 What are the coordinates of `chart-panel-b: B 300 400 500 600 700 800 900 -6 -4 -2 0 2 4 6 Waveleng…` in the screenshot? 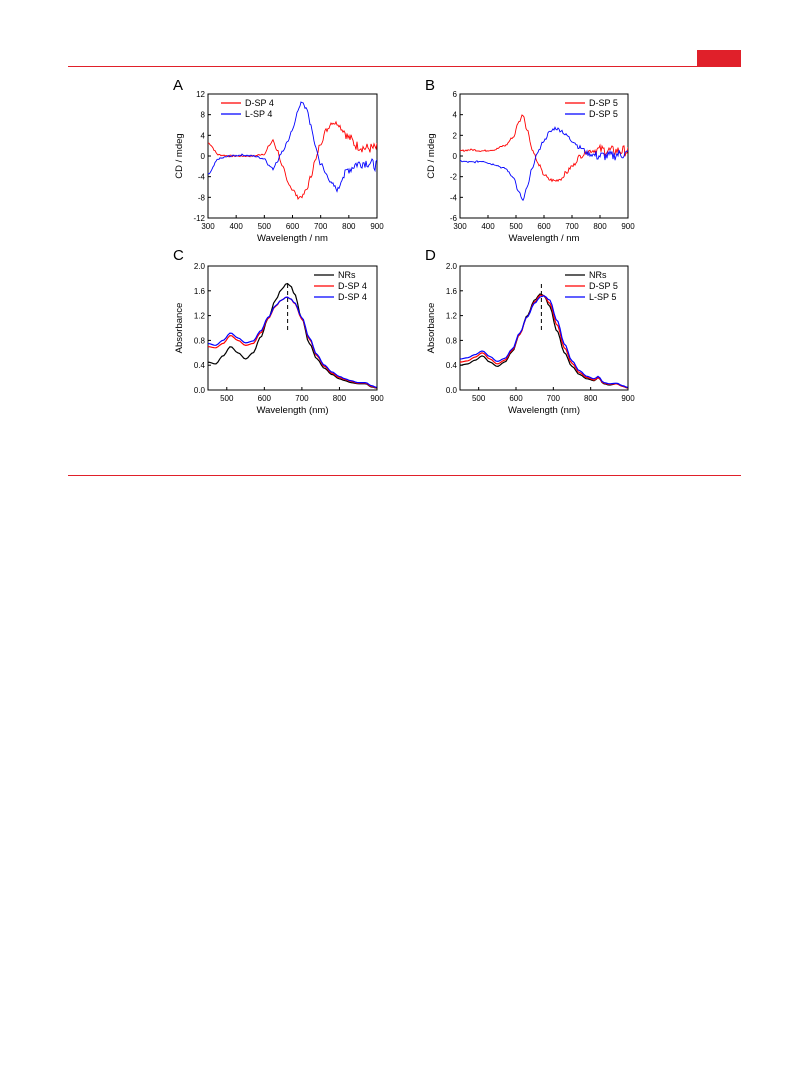 It's located at (530, 160).